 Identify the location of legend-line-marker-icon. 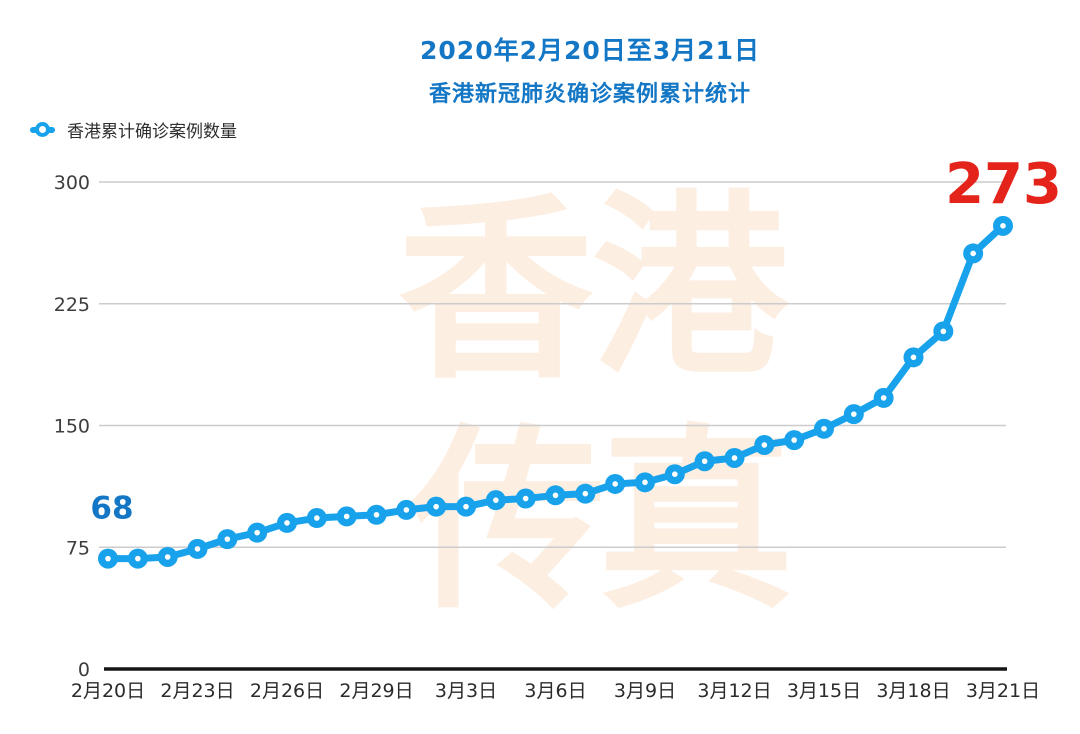
(42, 129).